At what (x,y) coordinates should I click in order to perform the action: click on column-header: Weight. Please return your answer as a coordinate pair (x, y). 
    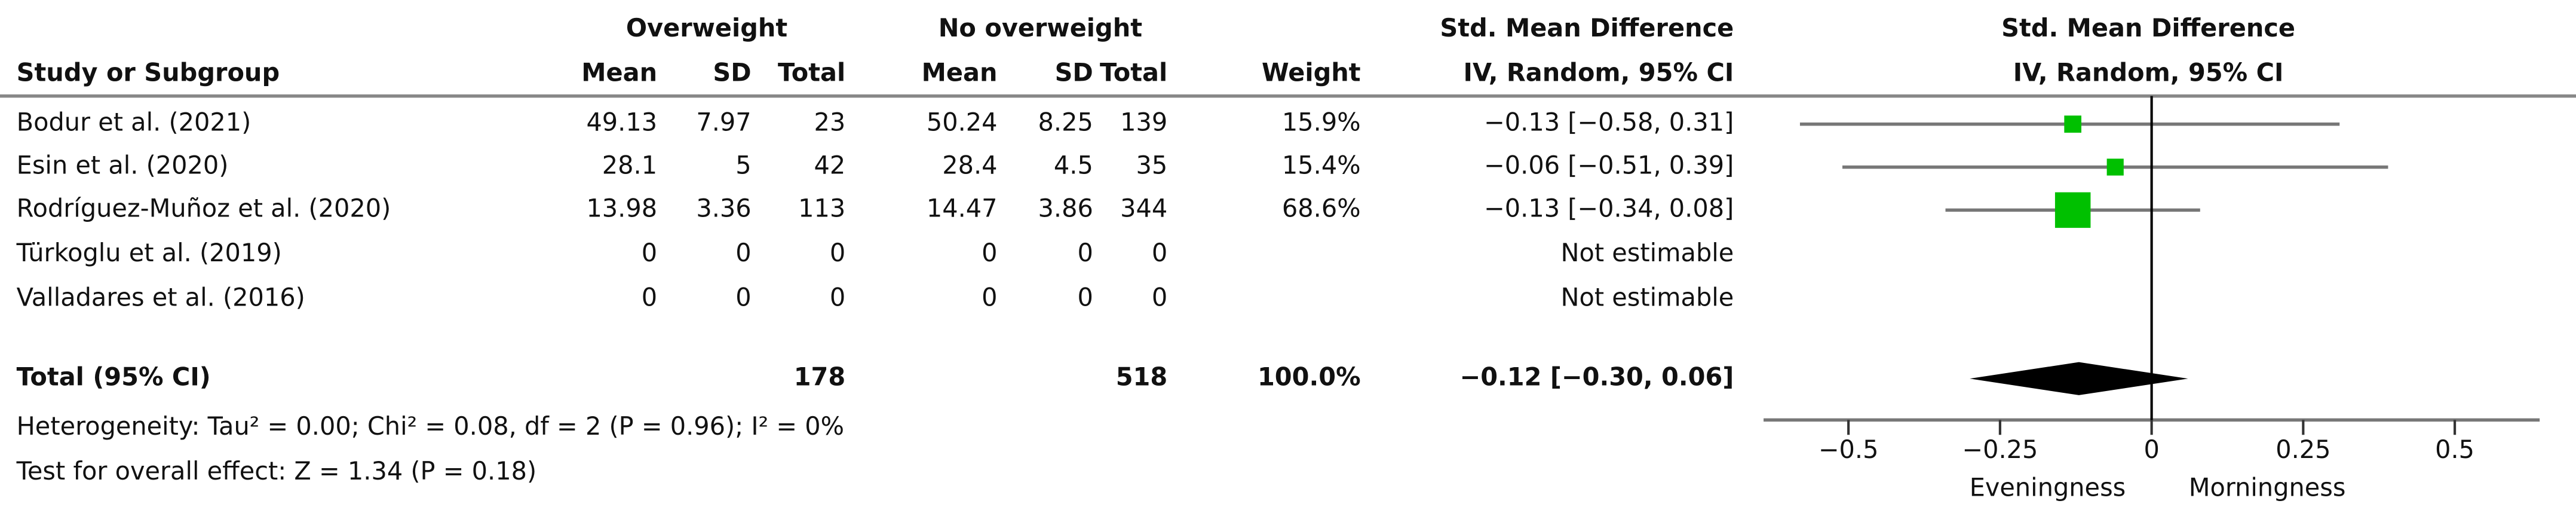
    Looking at the image, I should click on (1312, 73).